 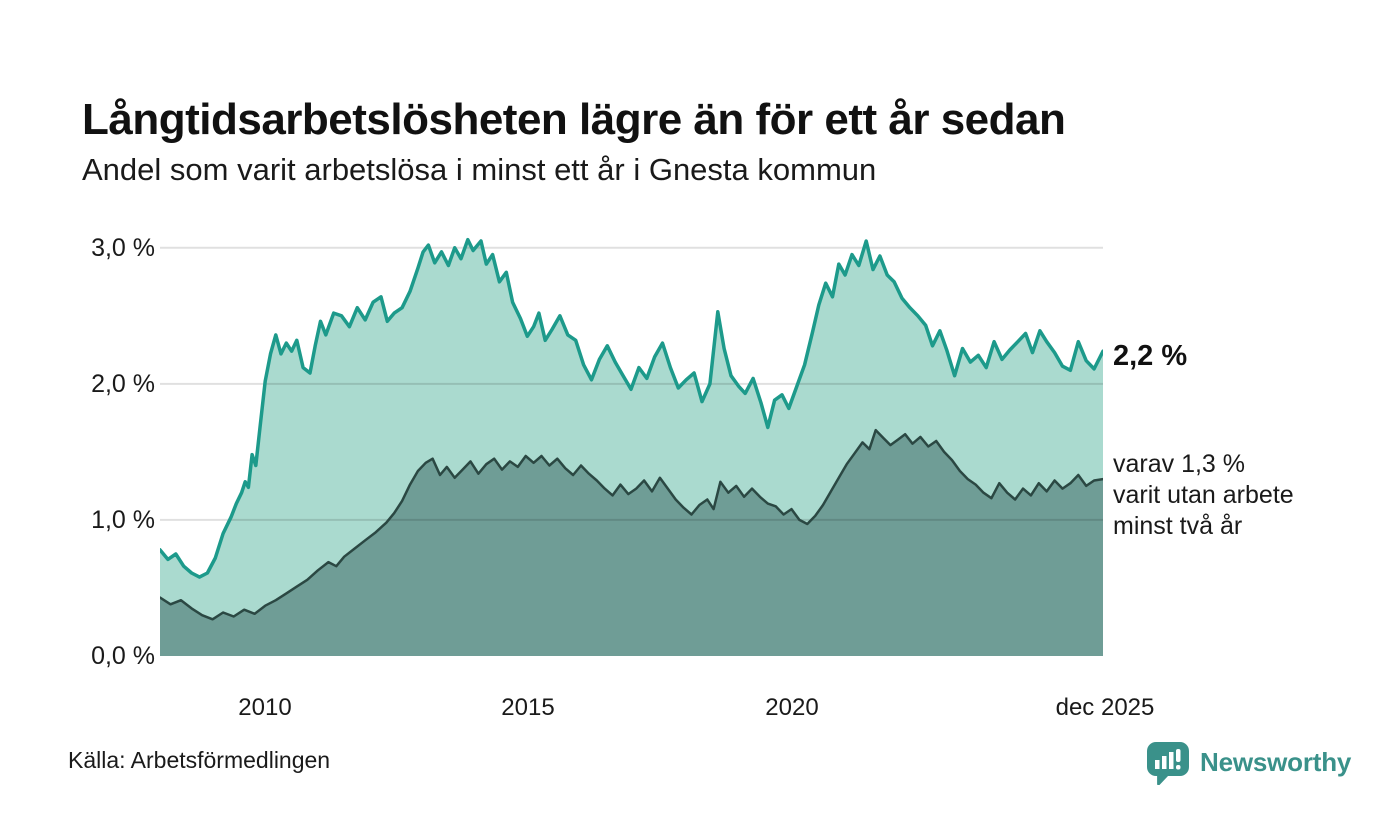 I want to click on latest-total-value-label: 2,2 %, so click(x=1150, y=356).